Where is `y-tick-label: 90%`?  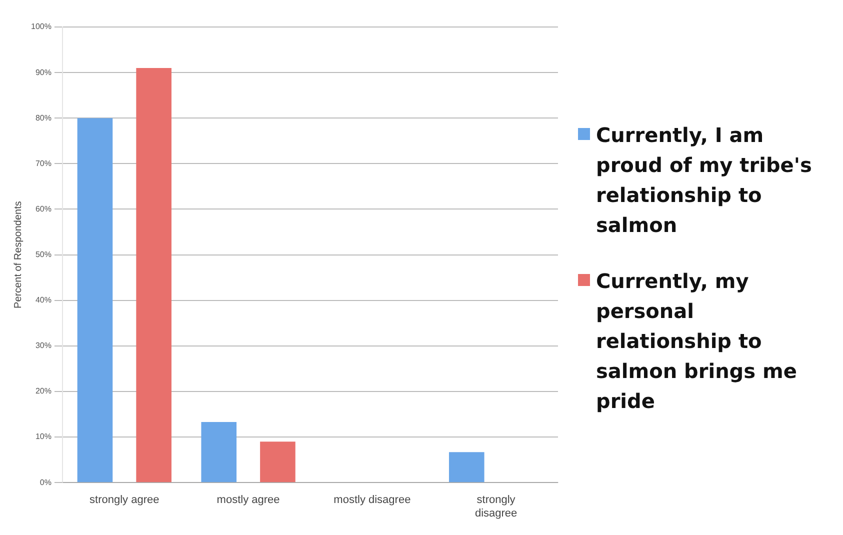
y-tick-label: 90% is located at coordinates (43, 71).